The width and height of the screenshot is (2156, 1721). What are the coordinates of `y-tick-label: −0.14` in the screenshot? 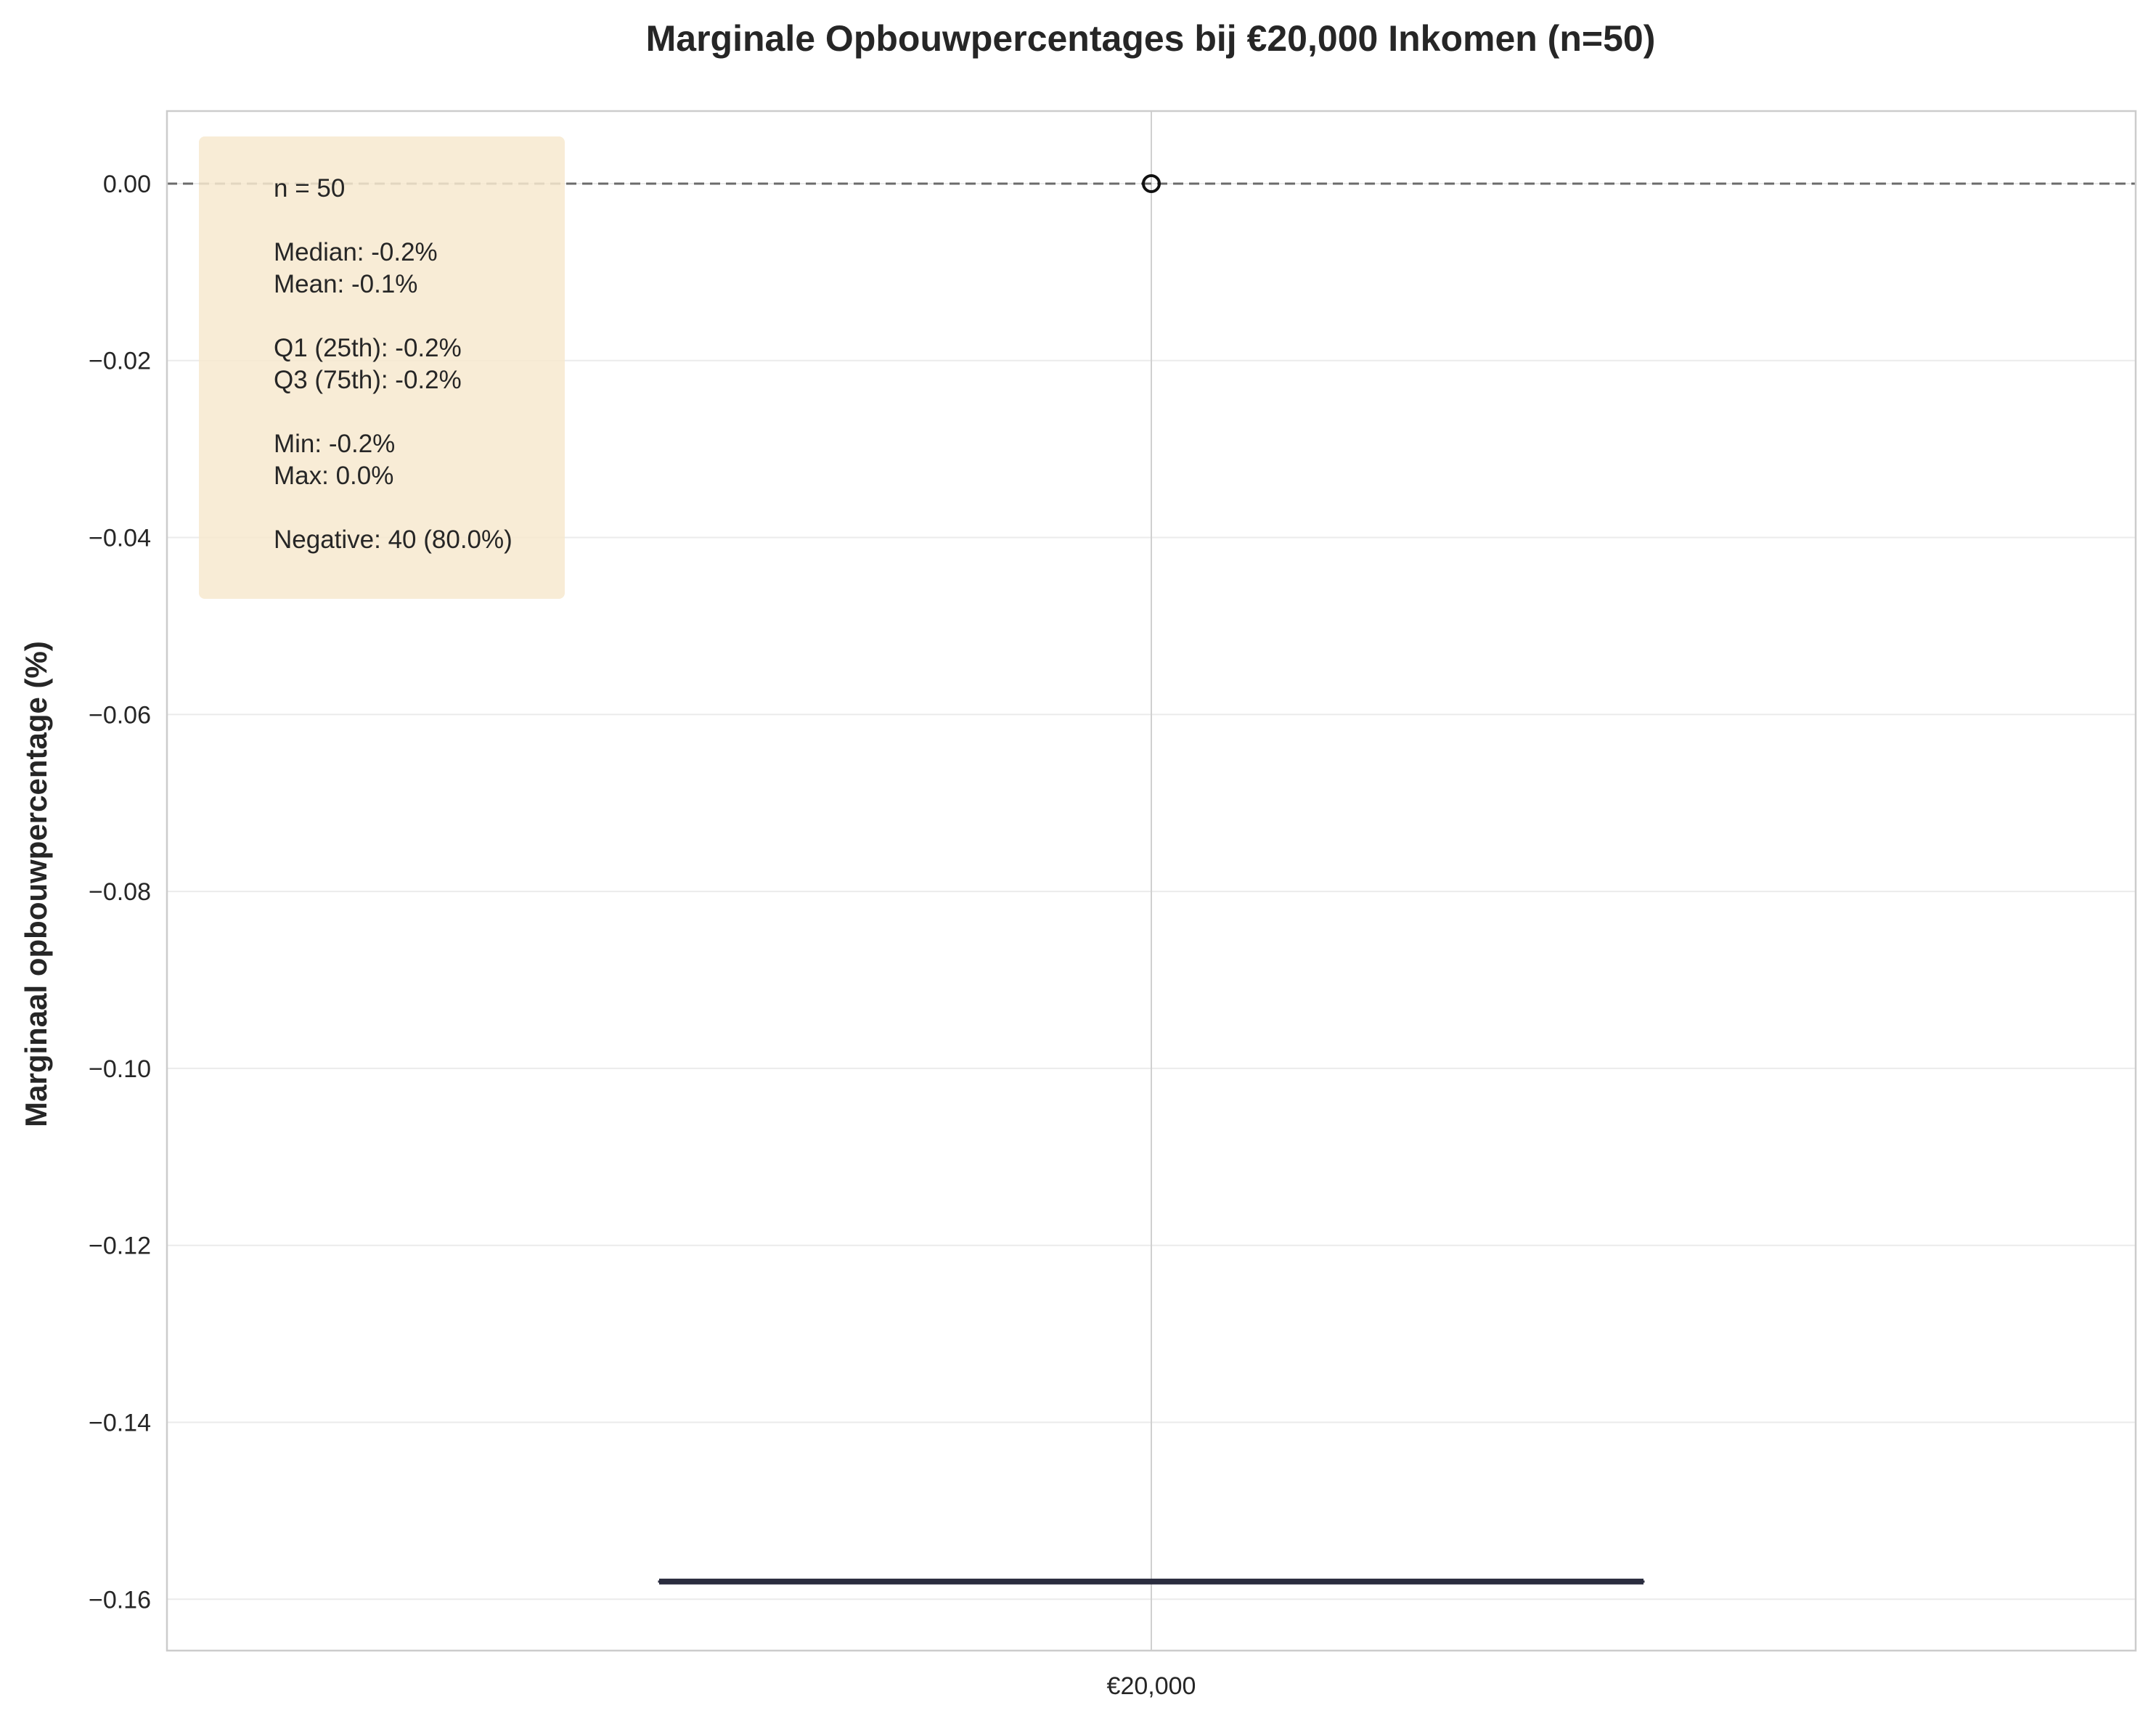 It's located at (120, 1424).